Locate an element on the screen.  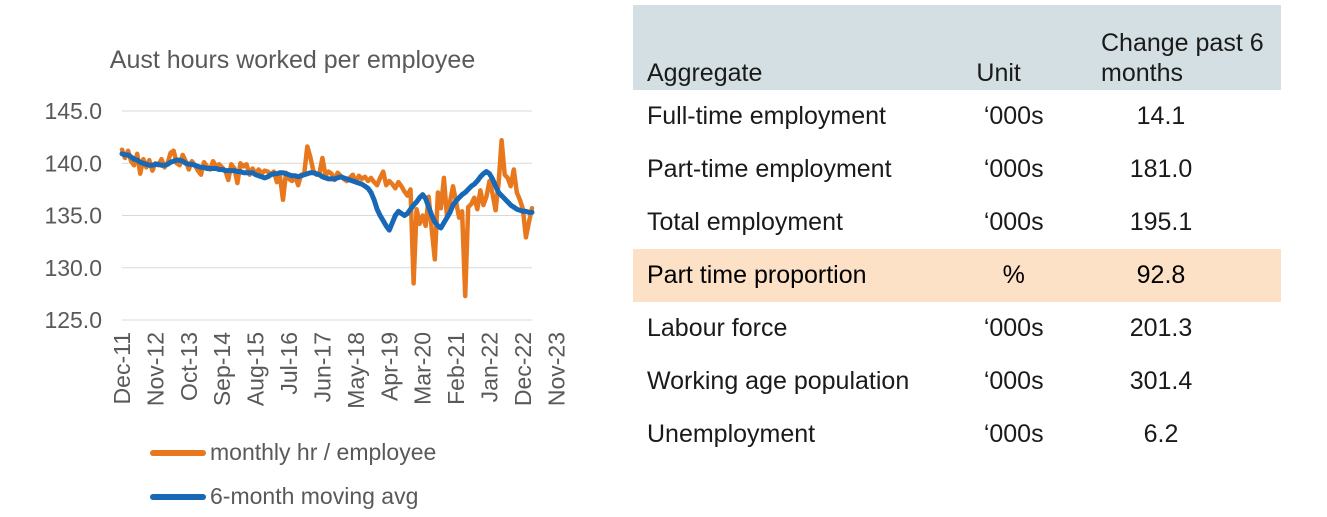
table-row-highlighted: Part time proportion % 92.8 is located at coordinates (957, 275).